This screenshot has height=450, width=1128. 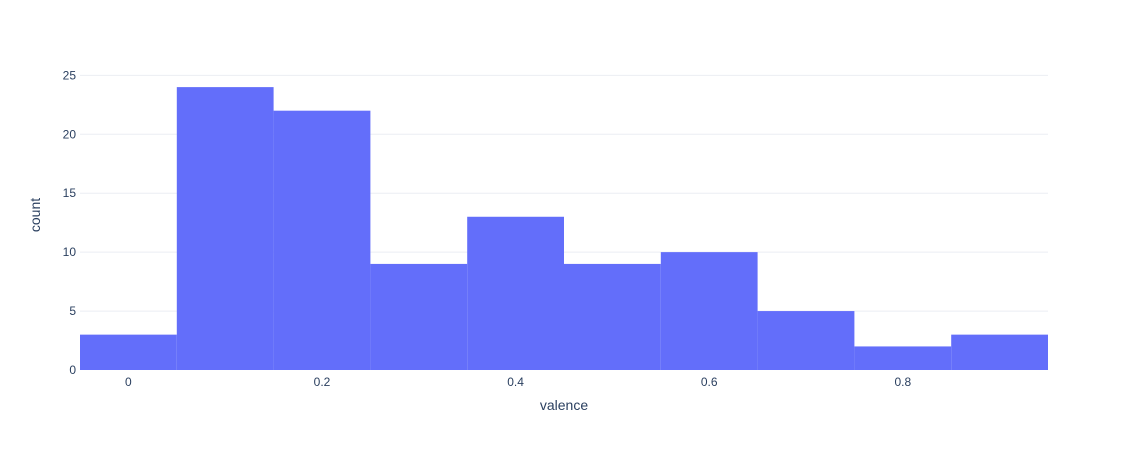 I want to click on x-tick-label: 0, so click(x=128, y=382).